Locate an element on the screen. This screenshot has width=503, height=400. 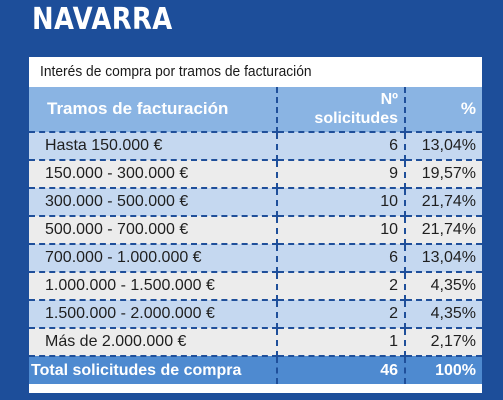
header-row: Tramos de facturación Nº solicitudes % is located at coordinates (255, 110).